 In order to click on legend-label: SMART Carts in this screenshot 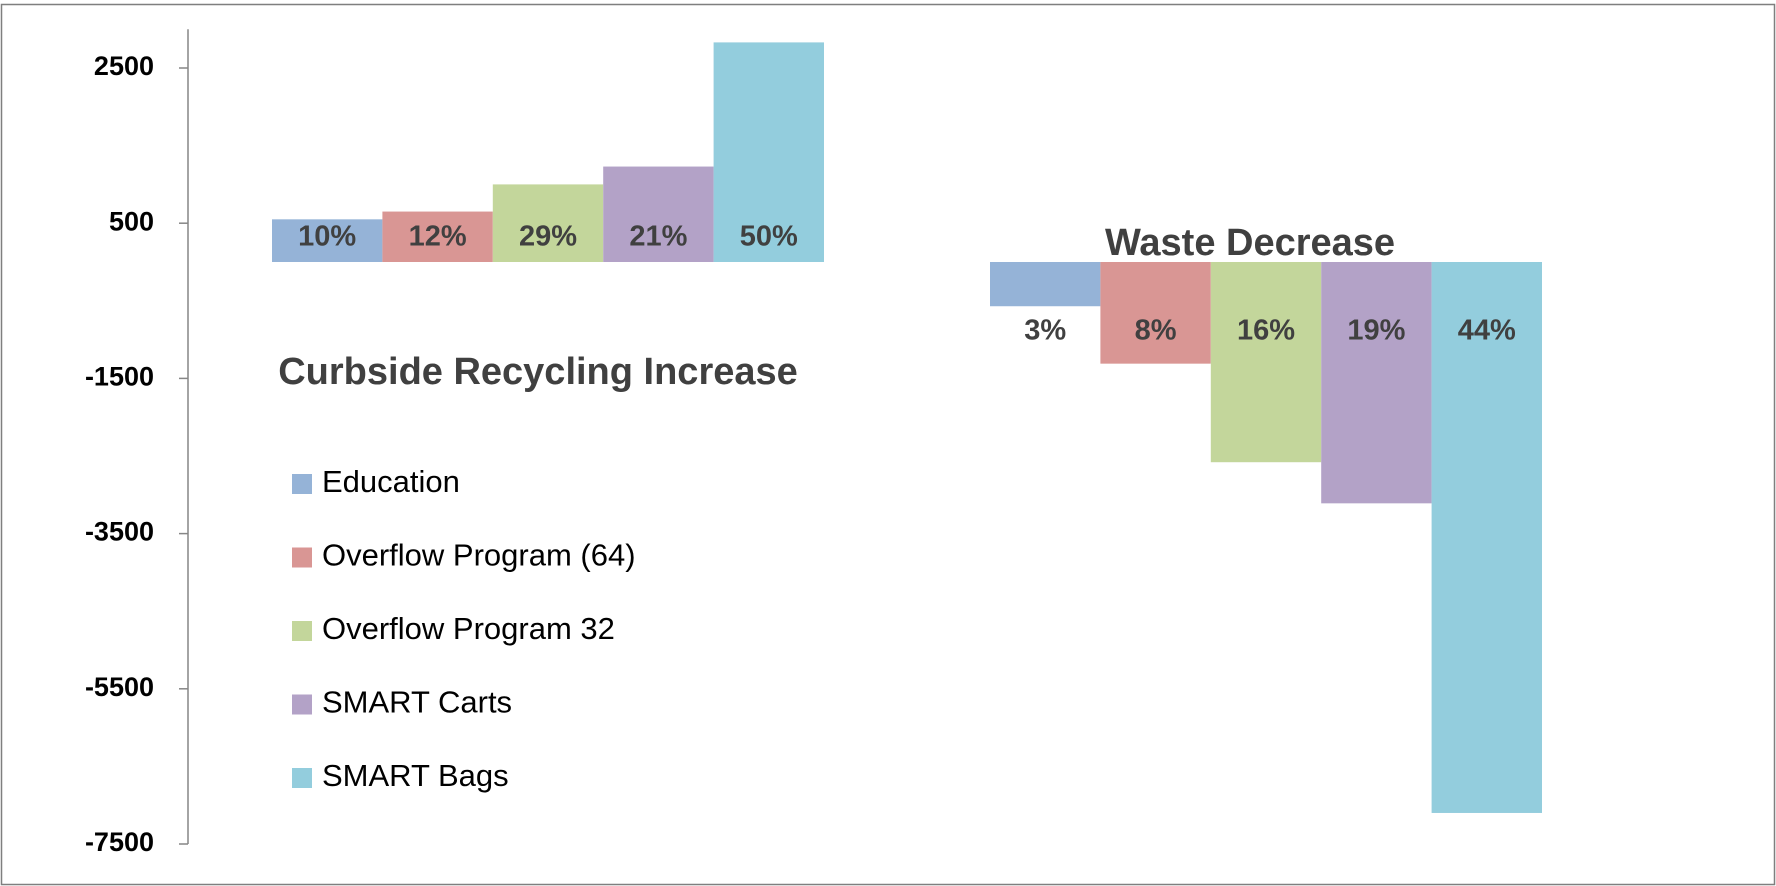, I will do `click(417, 702)`.